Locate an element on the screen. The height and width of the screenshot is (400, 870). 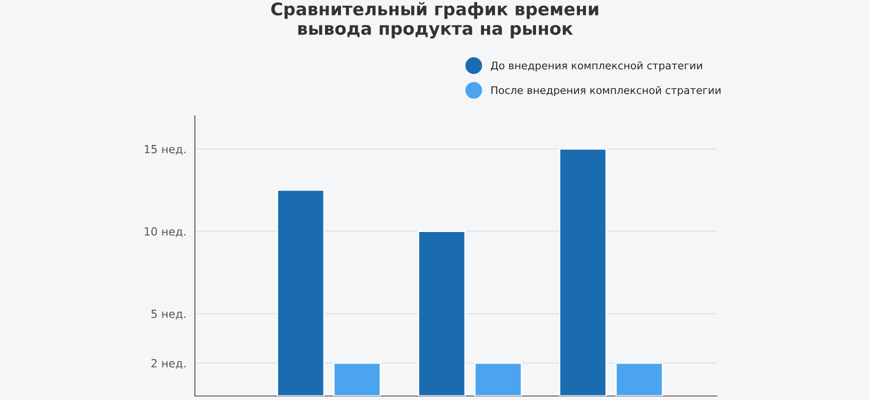
legend-label: После внедрения комплексной стратегии is located at coordinates (605, 91).